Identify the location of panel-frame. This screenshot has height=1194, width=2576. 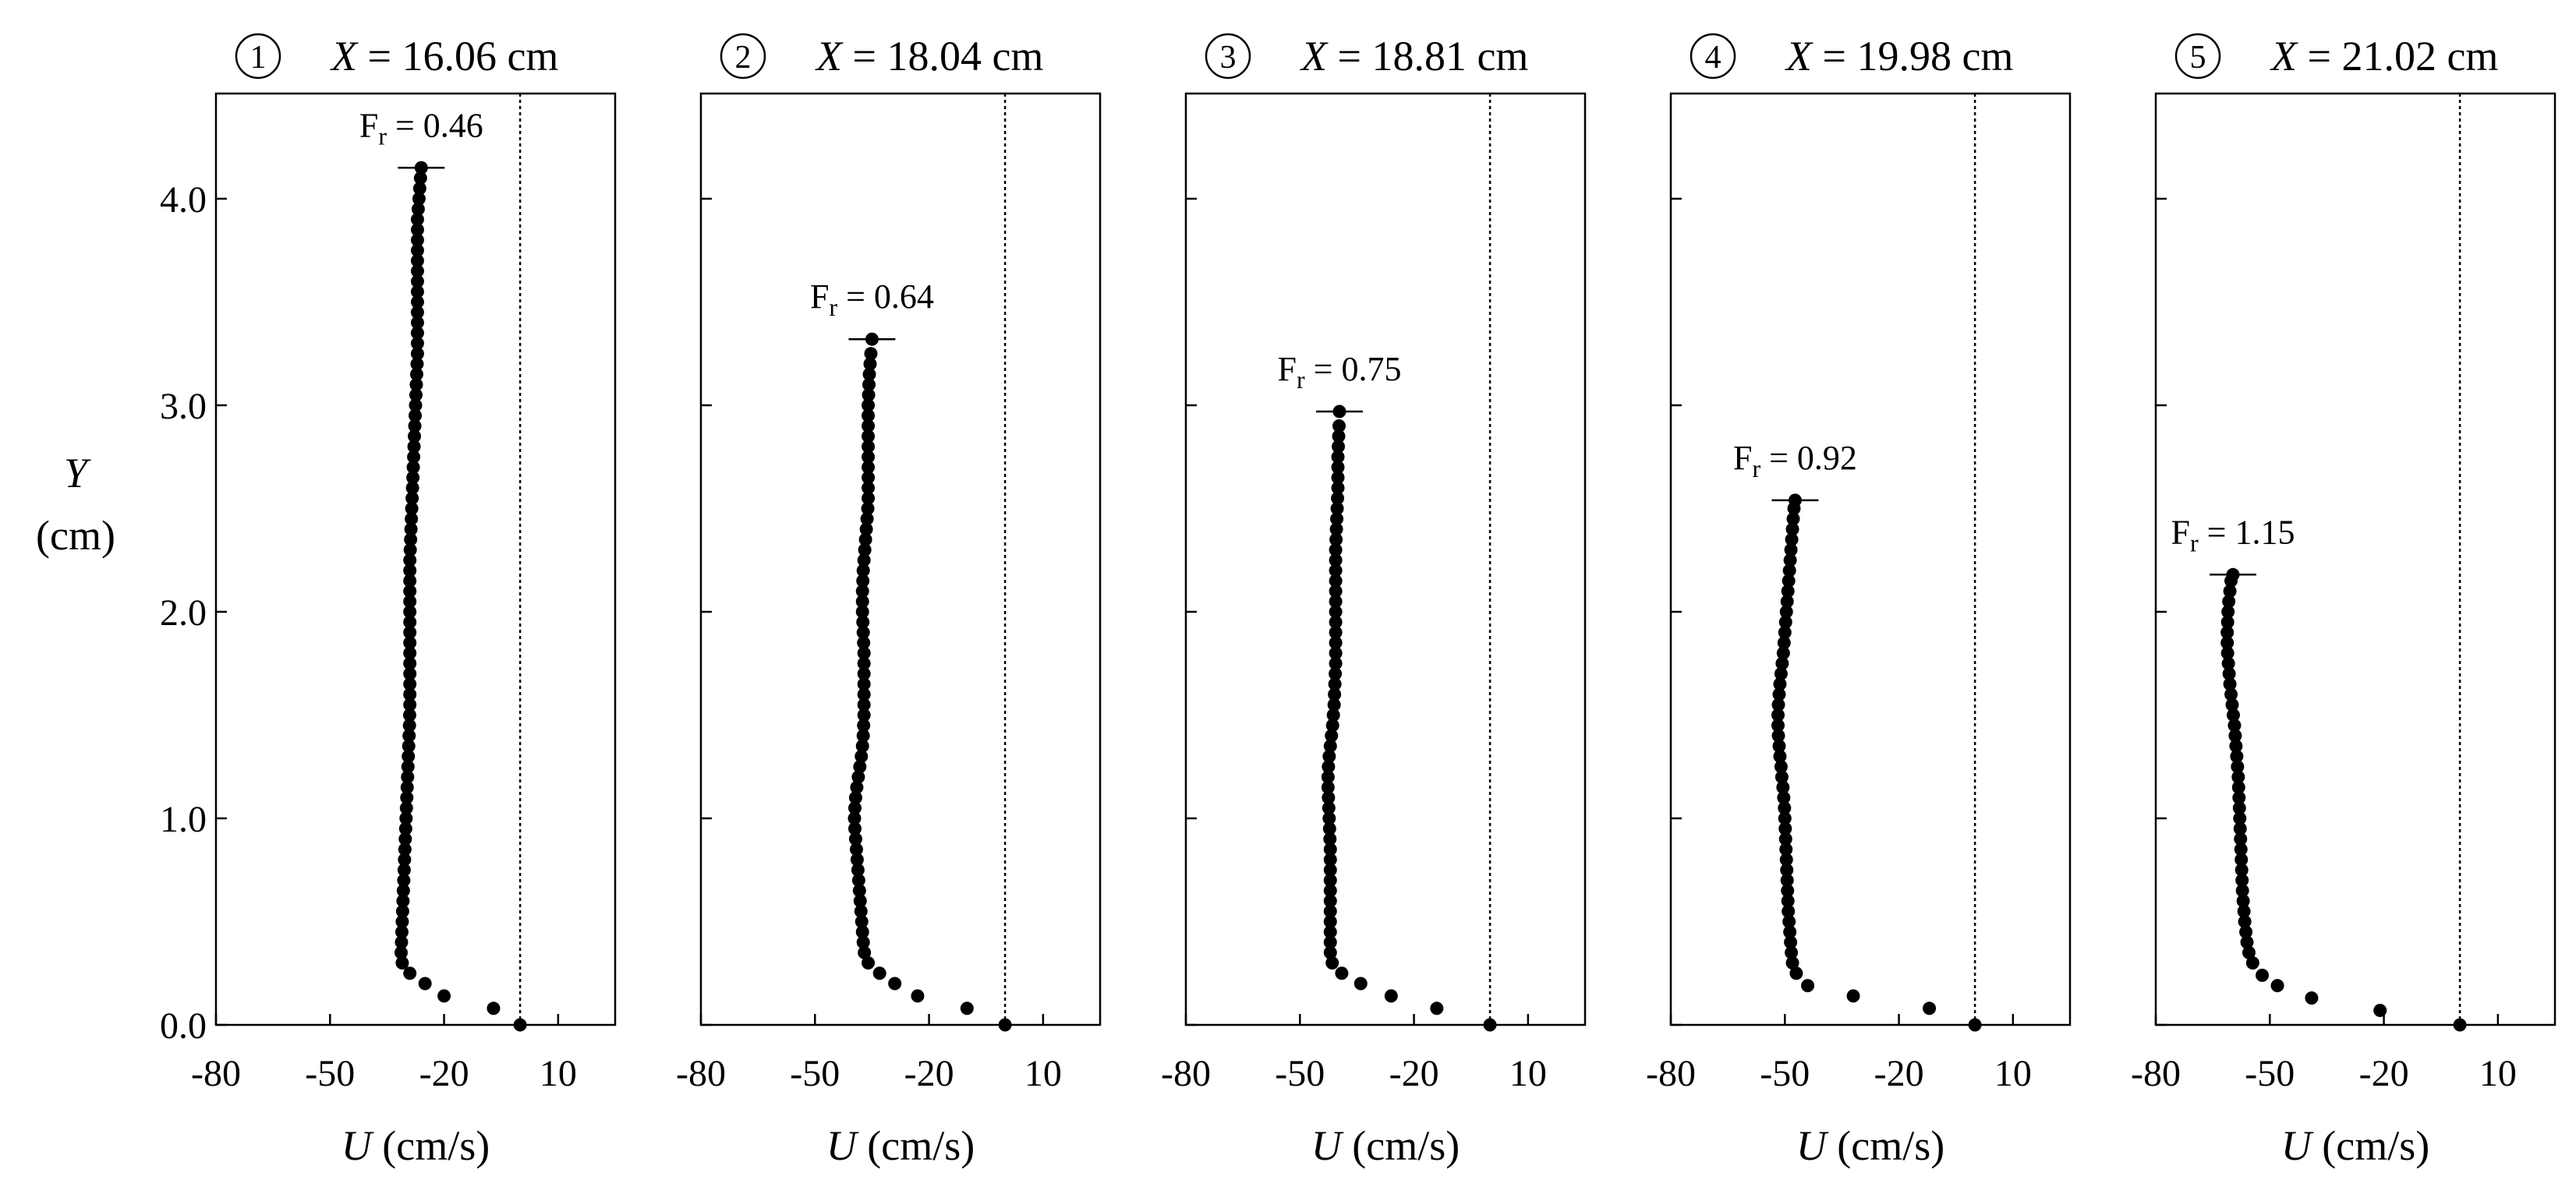
(1870, 559).